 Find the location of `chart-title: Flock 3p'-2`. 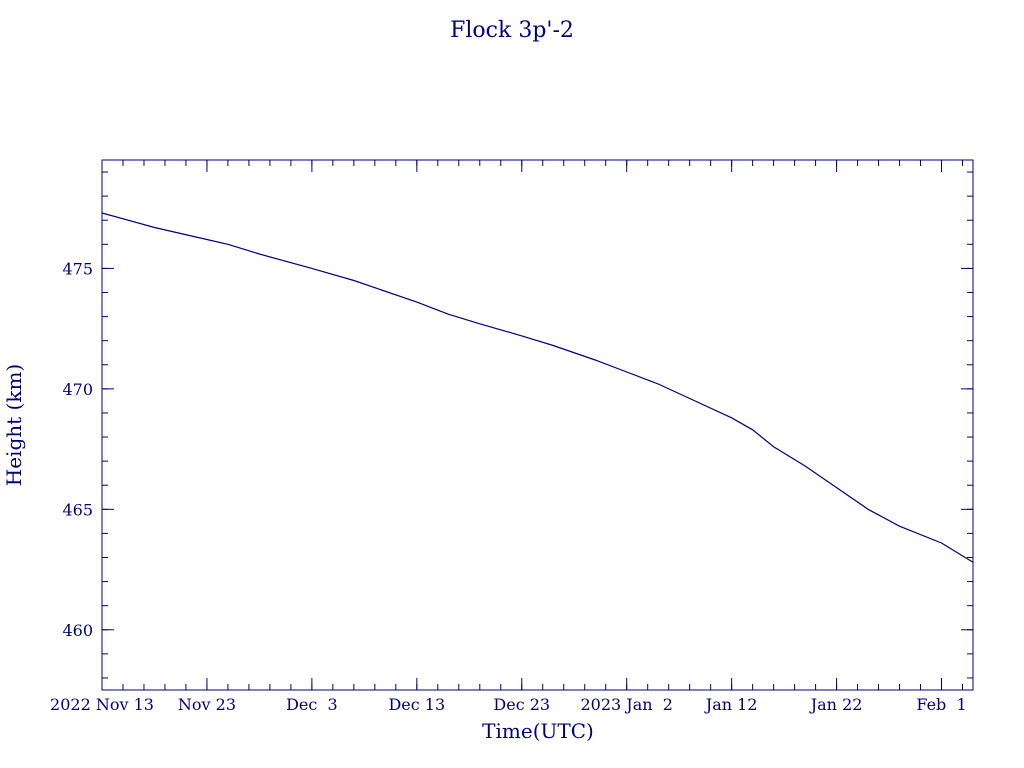

chart-title: Flock 3p'-2 is located at coordinates (512, 30).